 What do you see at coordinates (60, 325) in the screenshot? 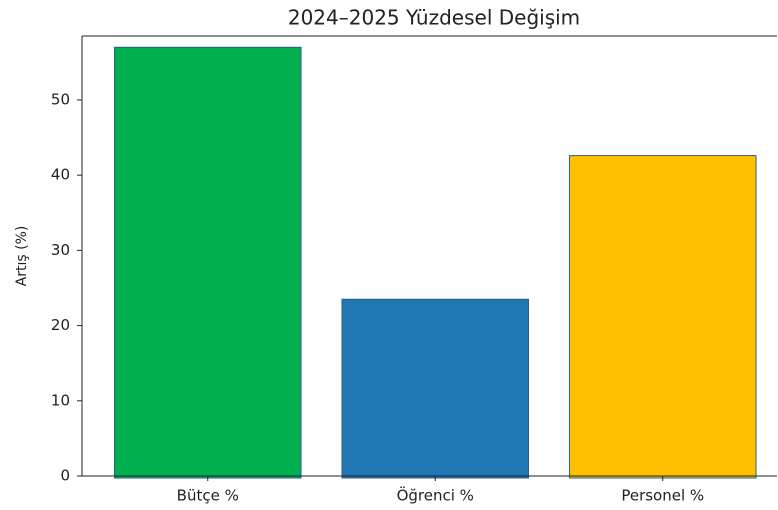
I see `y-tick-label: 20` at bounding box center [60, 325].